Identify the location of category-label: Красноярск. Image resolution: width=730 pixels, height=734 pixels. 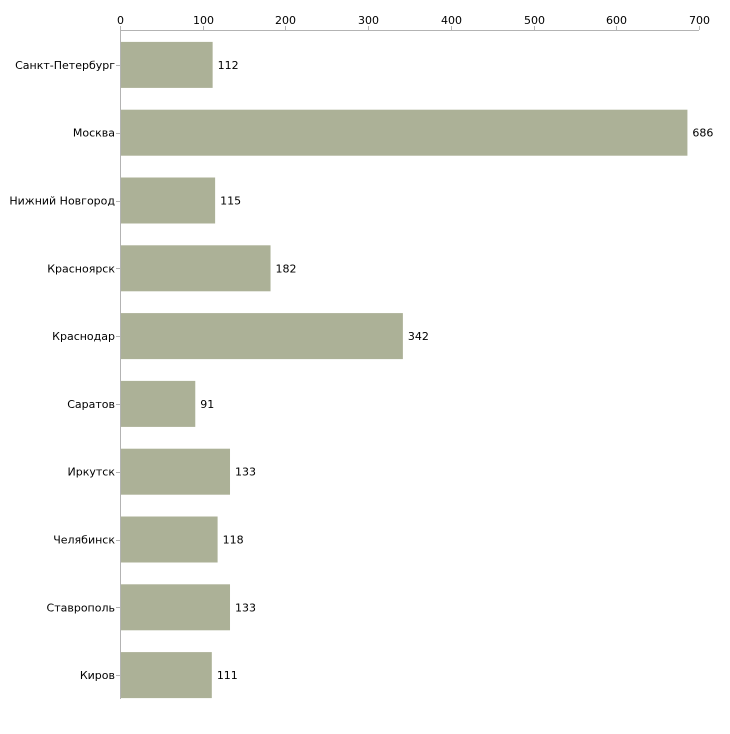
(81, 268).